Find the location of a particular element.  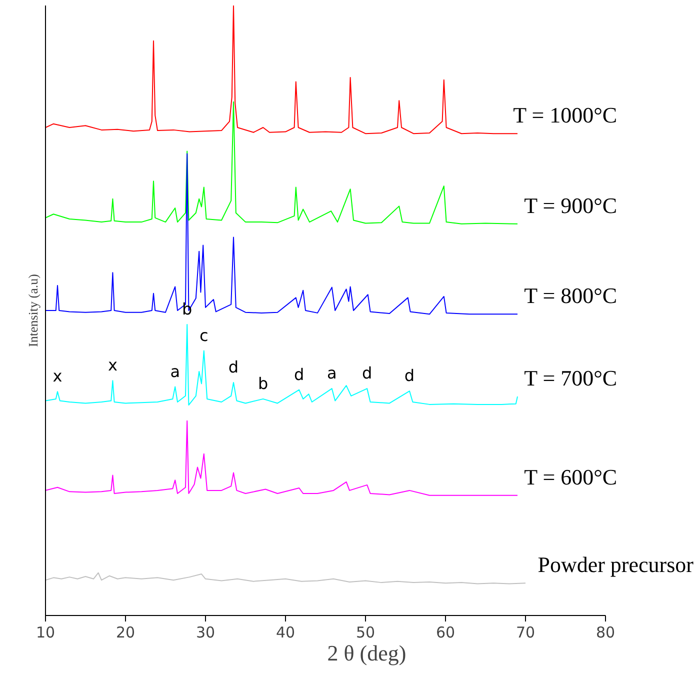

x-tick-label: 70 is located at coordinates (526, 633).